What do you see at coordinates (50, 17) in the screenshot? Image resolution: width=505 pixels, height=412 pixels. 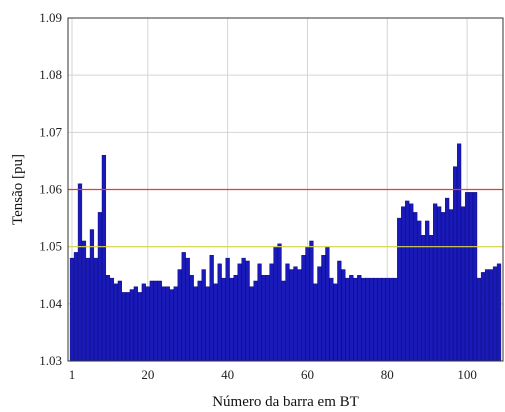 I see `y-tick-label-6: 1.09` at bounding box center [50, 17].